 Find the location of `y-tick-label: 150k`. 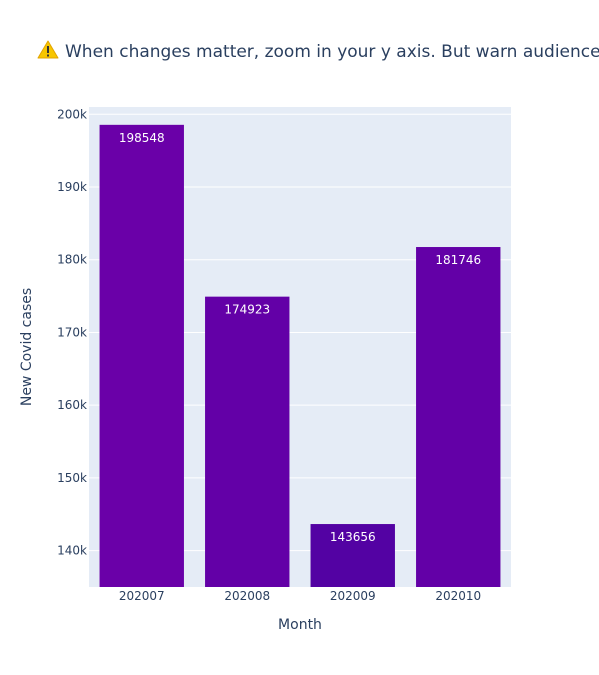

y-tick-label: 150k is located at coordinates (72, 478).